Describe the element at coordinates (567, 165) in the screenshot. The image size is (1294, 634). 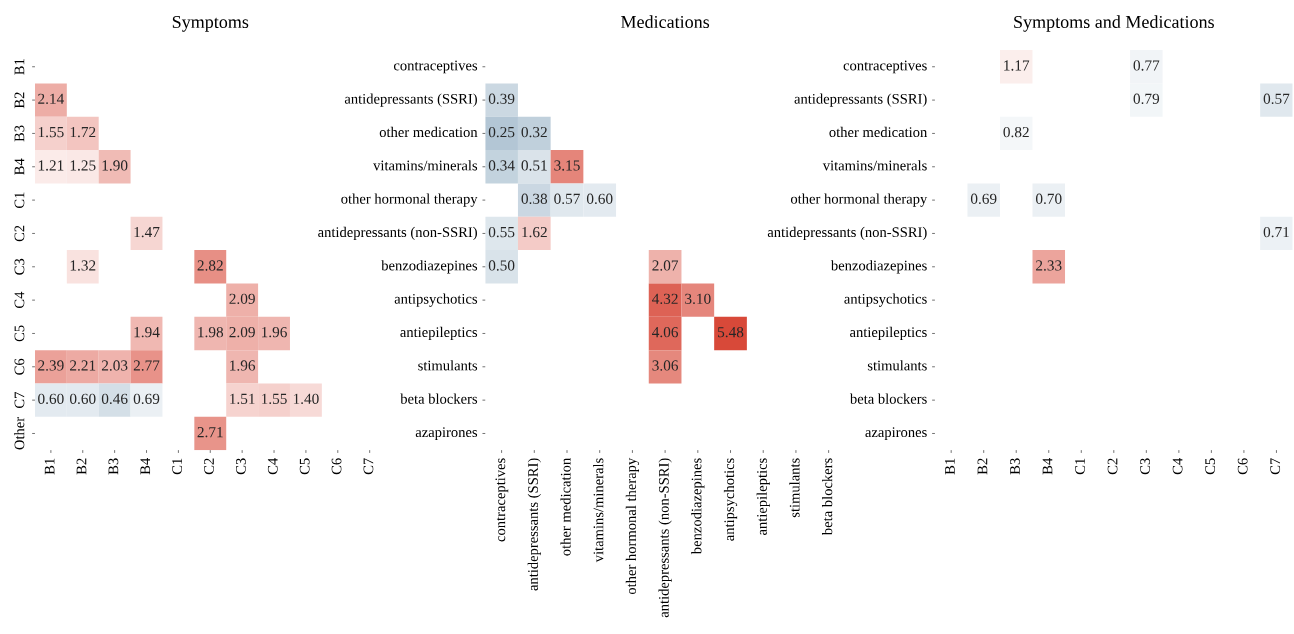
I see `data-label: 3.15` at that location.